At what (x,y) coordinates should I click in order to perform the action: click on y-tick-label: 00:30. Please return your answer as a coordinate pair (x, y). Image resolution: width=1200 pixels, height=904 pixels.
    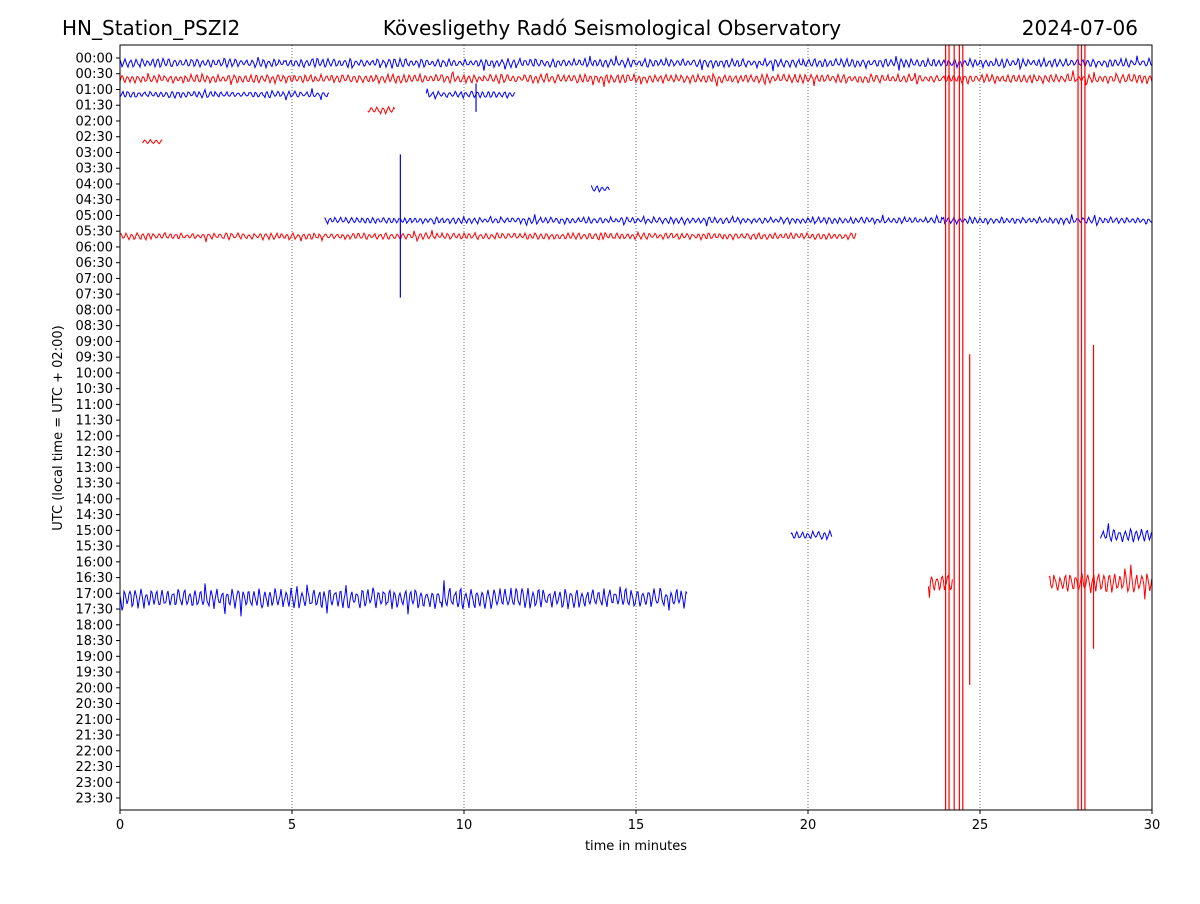
    Looking at the image, I should click on (94, 74).